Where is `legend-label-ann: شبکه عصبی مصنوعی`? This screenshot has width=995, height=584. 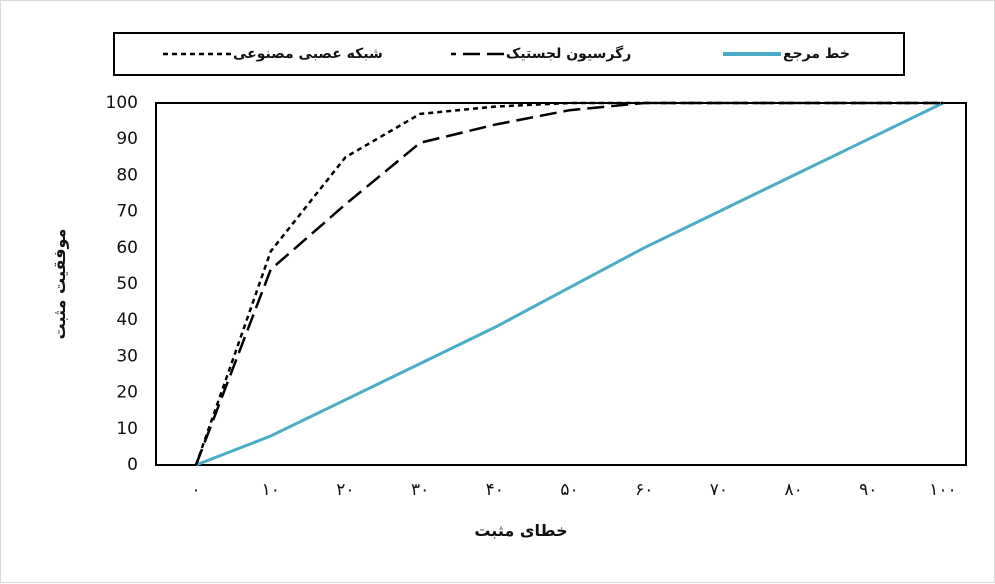 legend-label-ann: شبکه عصبی مصنوعی is located at coordinates (308, 54).